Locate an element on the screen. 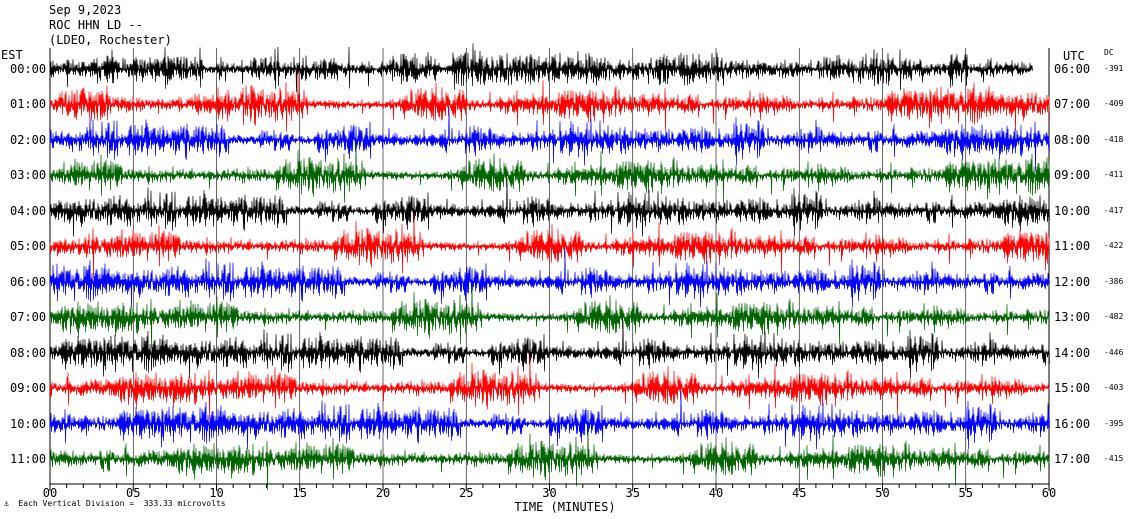 The width and height of the screenshot is (1130, 519). x-tick-label: 00 is located at coordinates (50, 493).